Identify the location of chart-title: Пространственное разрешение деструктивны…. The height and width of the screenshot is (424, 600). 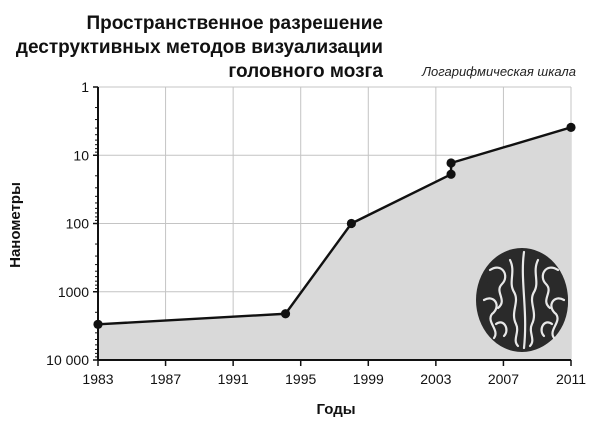
(200, 47).